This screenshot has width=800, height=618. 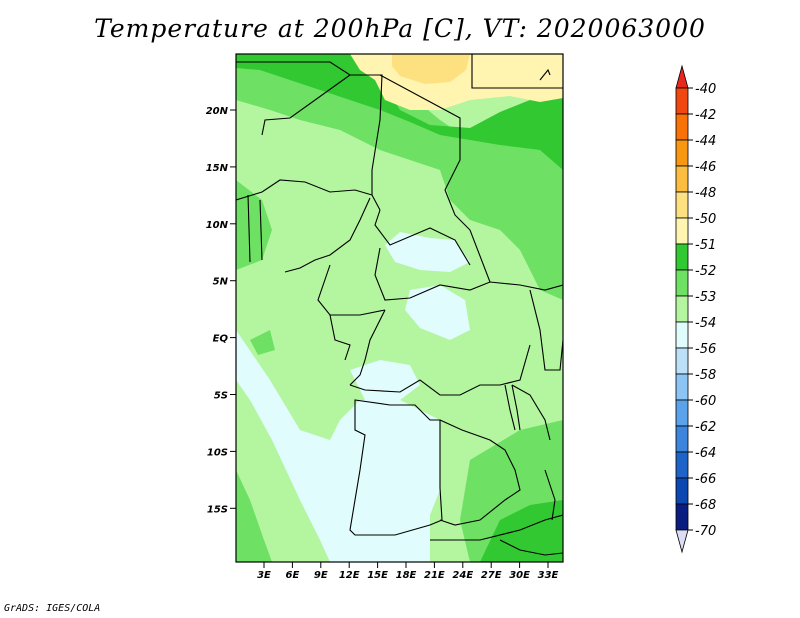 What do you see at coordinates (435, 178) in the screenshot?
I see `border-chad-sudan` at bounding box center [435, 178].